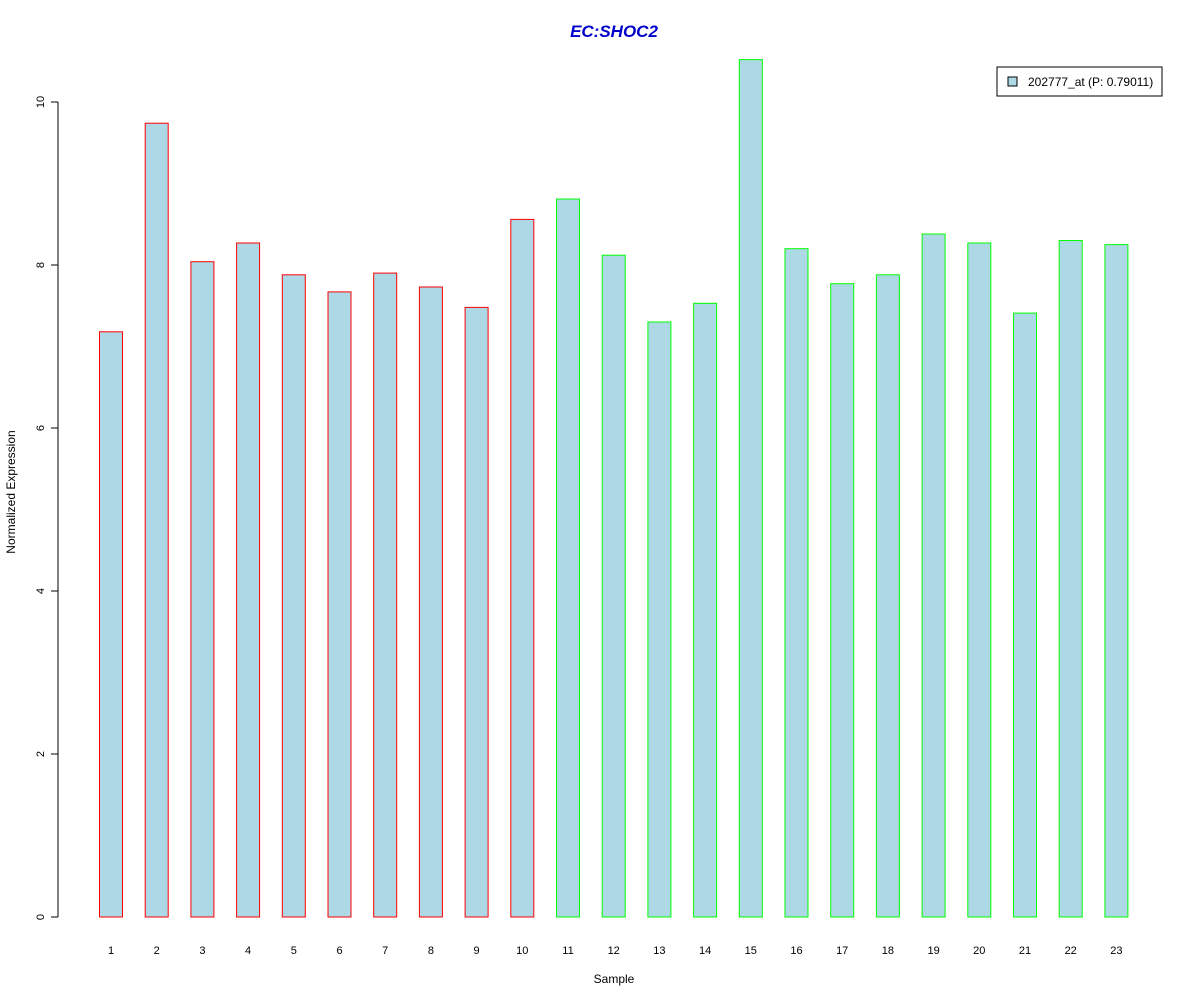  What do you see at coordinates (385, 951) in the screenshot?
I see `x-tick-label: 7` at bounding box center [385, 951].